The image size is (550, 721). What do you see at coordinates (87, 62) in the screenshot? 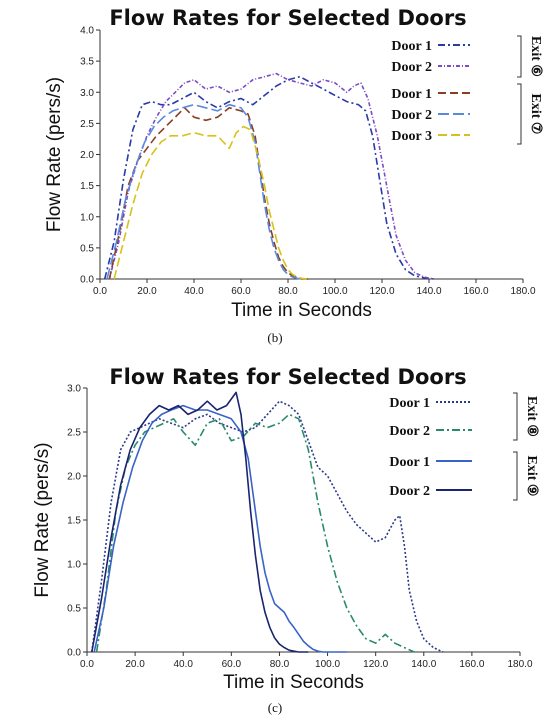
I see `y-tick-label: 3.5` at bounding box center [87, 62].